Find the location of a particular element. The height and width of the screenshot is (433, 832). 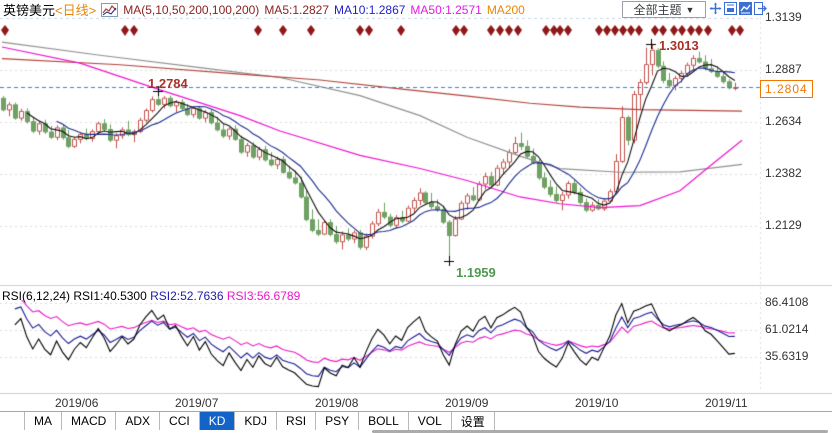

window-toolbar is located at coordinates (738, 8).